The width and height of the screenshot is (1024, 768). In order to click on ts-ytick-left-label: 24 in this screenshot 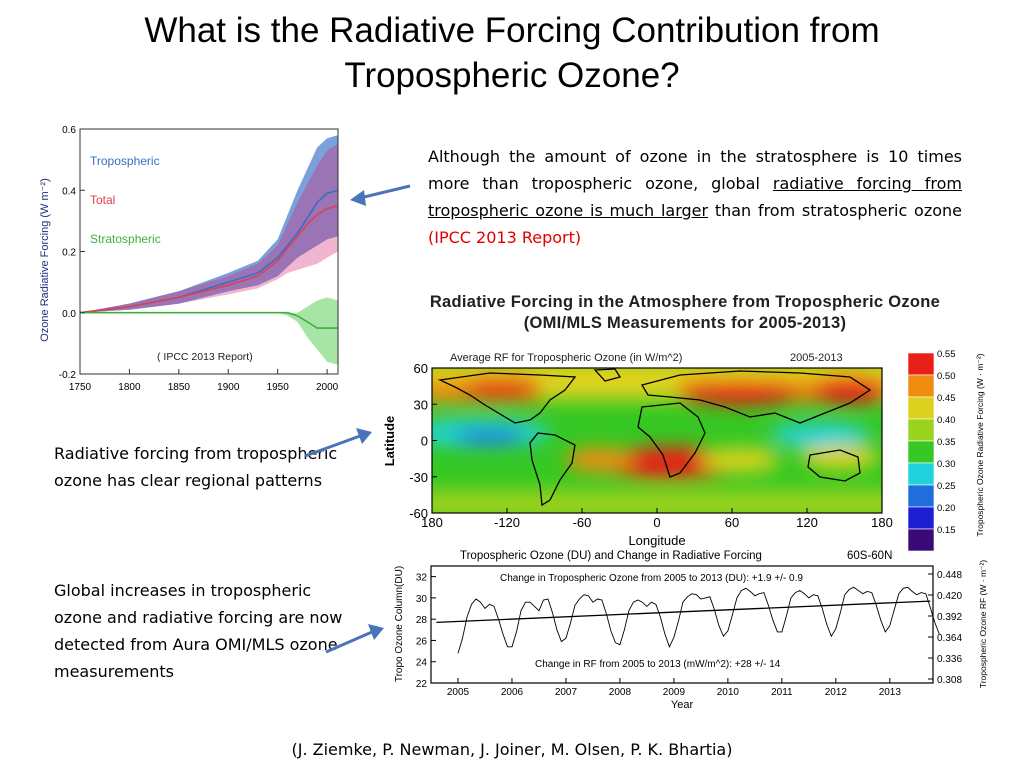, I will do `click(422, 663)`.